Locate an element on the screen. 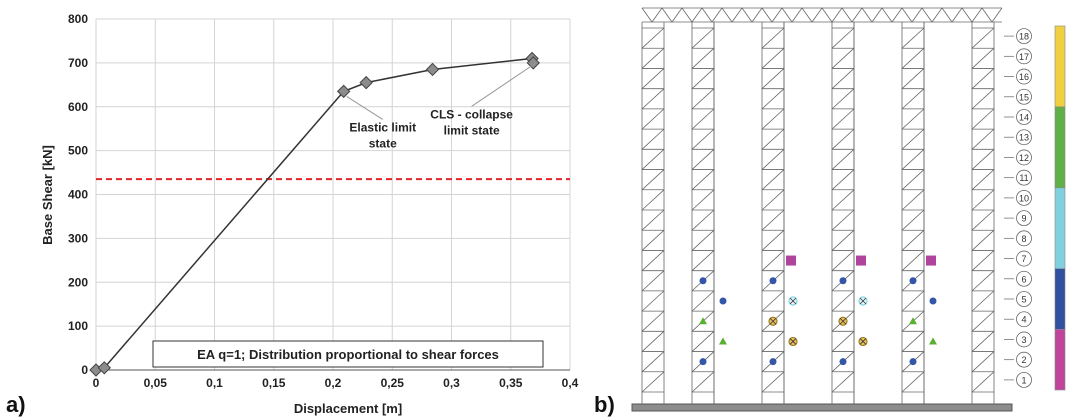 The height and width of the screenshot is (419, 1068). floor-label: 1 is located at coordinates (1023, 380).